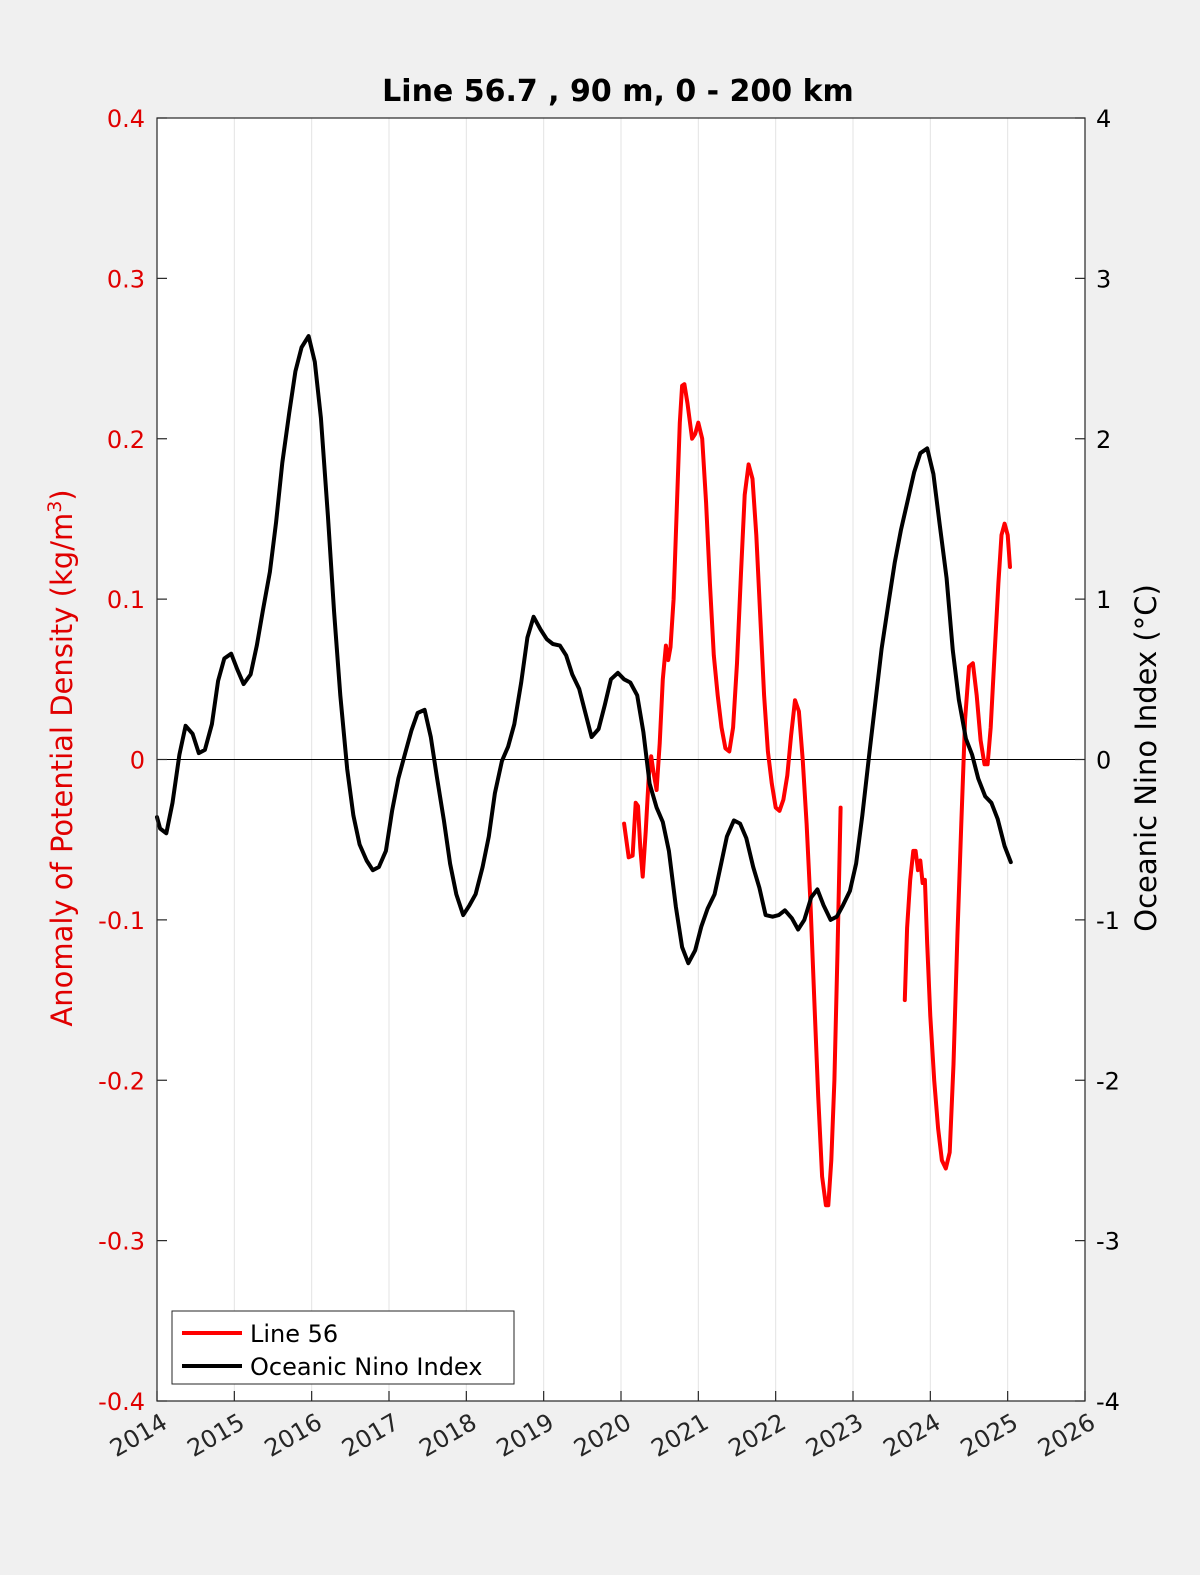 Image resolution: width=1200 pixels, height=1575 pixels. I want to click on left-y-axis-tick-labels: -0.4 -0.3 -0.2 -0.1 0 0.1 0.2 0.3 0.4, so click(121, 760).